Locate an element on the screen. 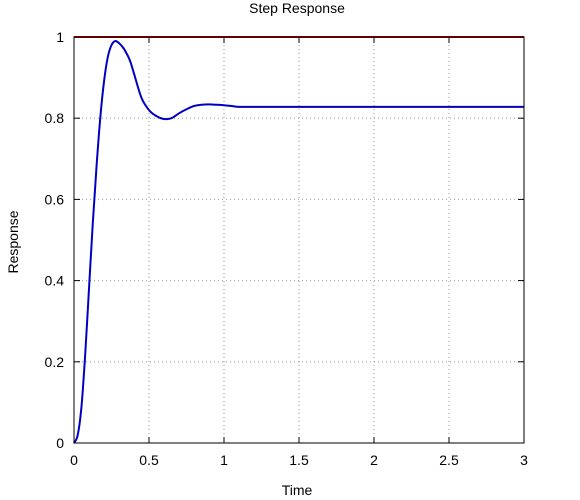  x-tick-label: 2.5 is located at coordinates (449, 460).